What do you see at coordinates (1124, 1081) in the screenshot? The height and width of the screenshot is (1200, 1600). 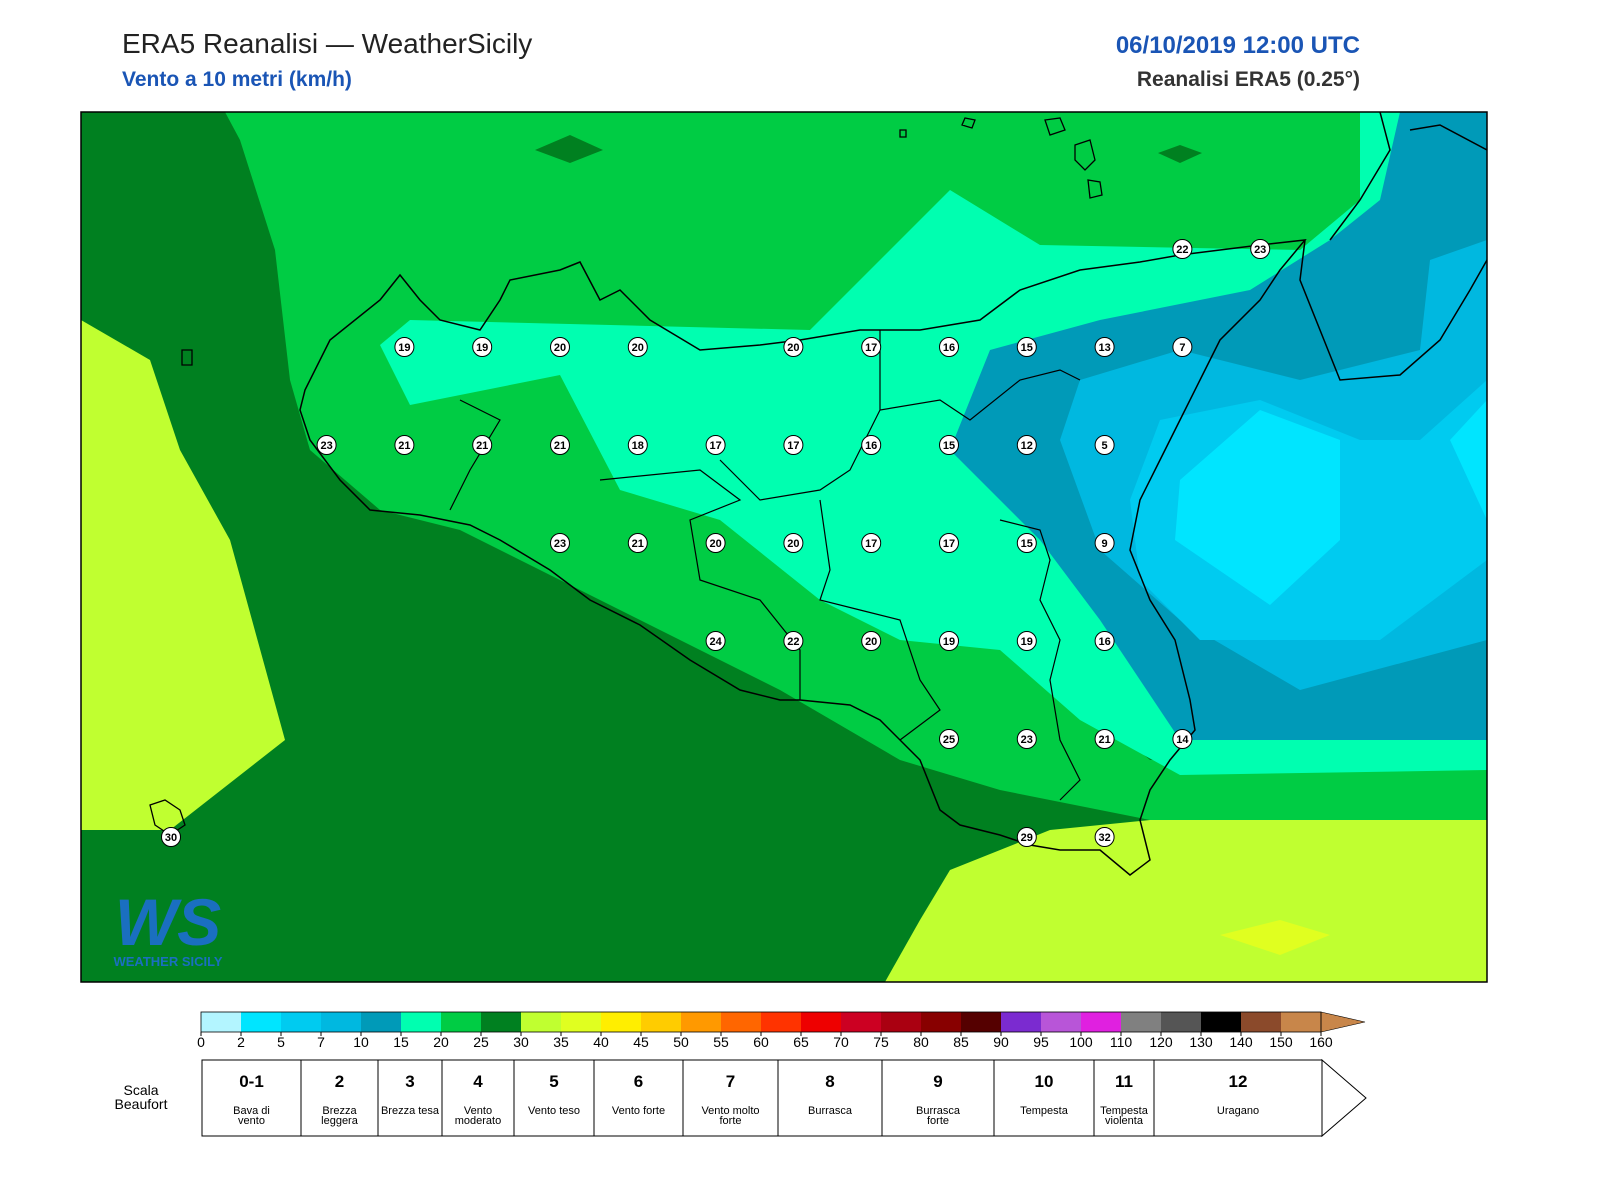 I see `beaufort-number: 11` at bounding box center [1124, 1081].